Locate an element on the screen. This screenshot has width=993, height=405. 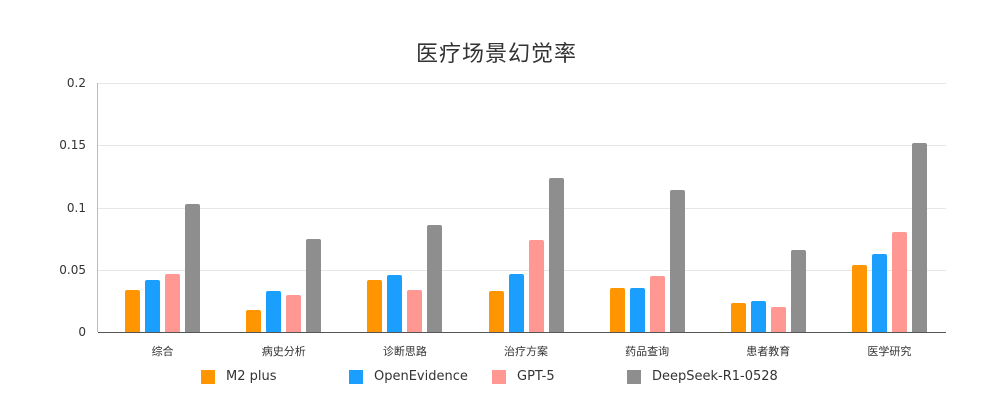
legend-item: GPT-5 is located at coordinates (523, 376).